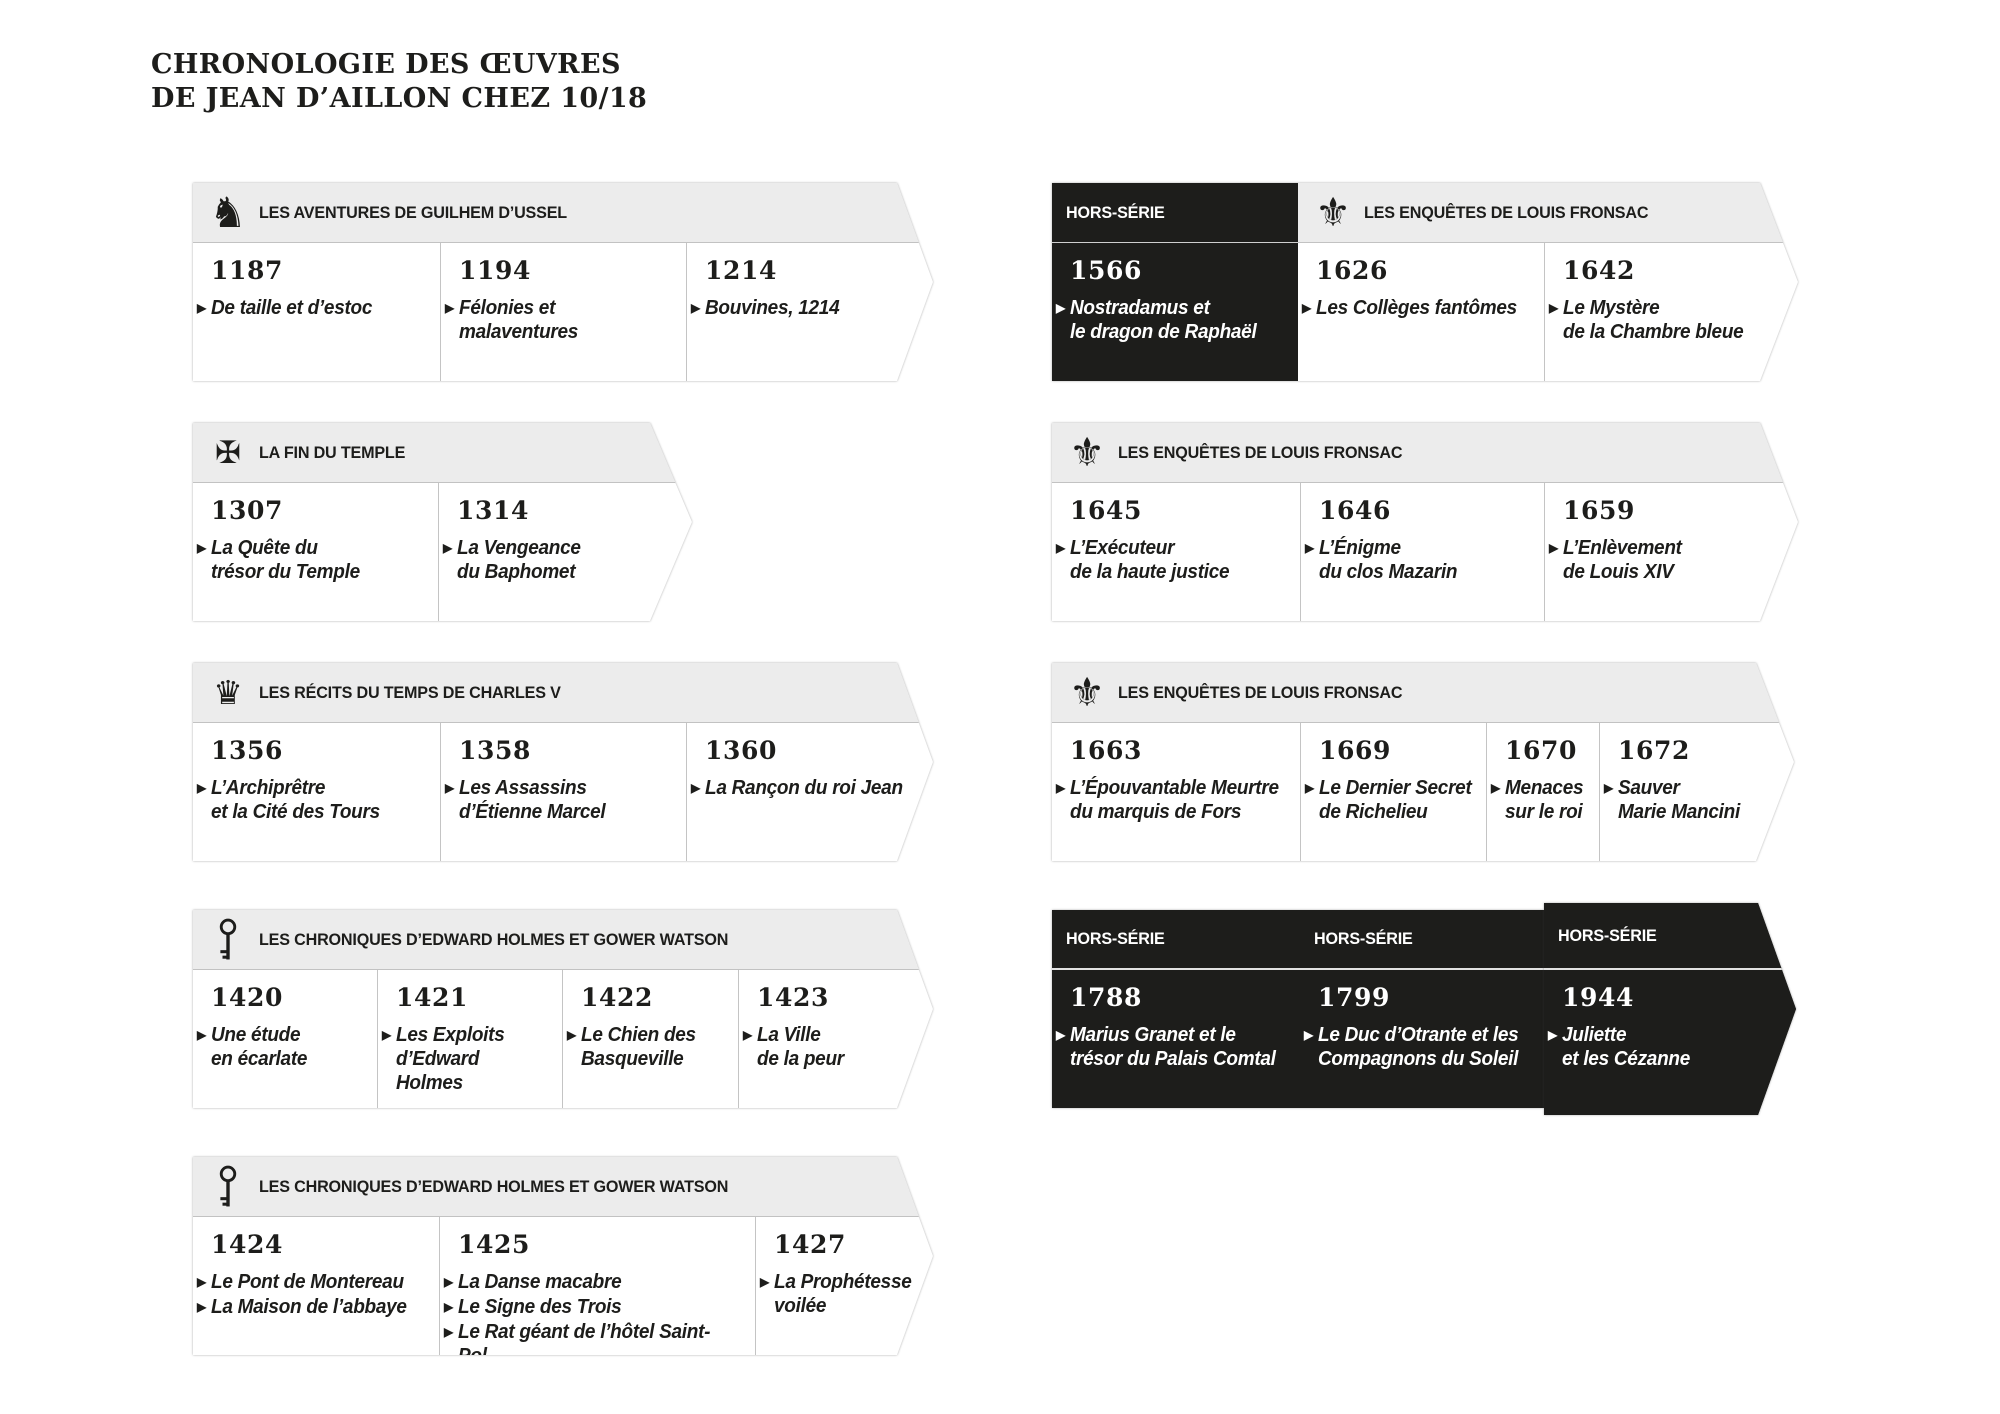 The image size is (2000, 1414). Describe the element at coordinates (1352, 270) in the screenshot. I see `year: 1626` at that location.